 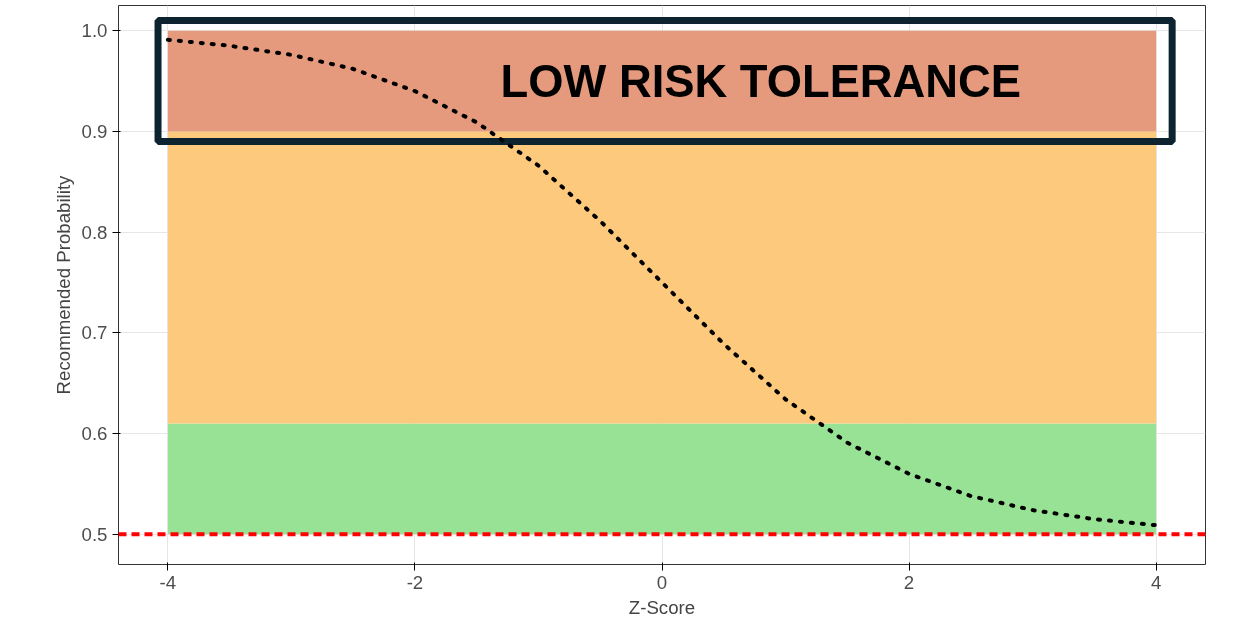 I want to click on x-tick-label: 0, so click(x=662, y=582).